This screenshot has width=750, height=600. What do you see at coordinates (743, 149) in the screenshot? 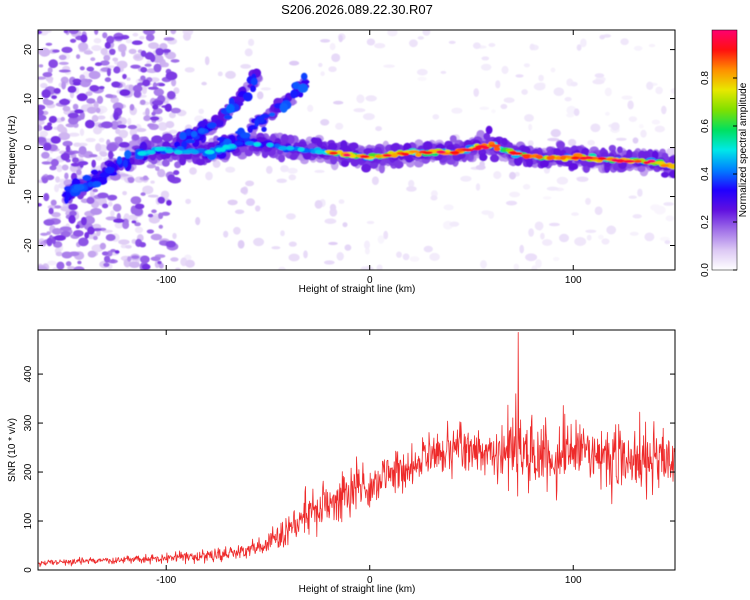
I see `colorbar-label: Normalized spectral amplitude` at bounding box center [743, 149].